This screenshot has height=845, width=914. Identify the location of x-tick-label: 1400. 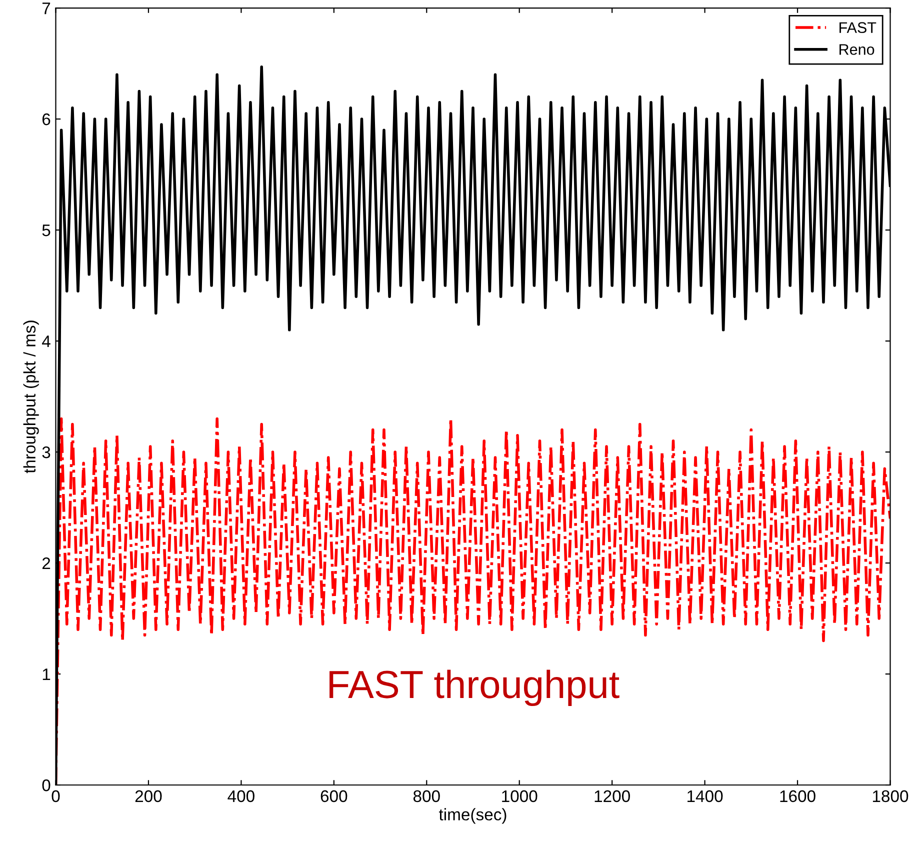
(705, 796).